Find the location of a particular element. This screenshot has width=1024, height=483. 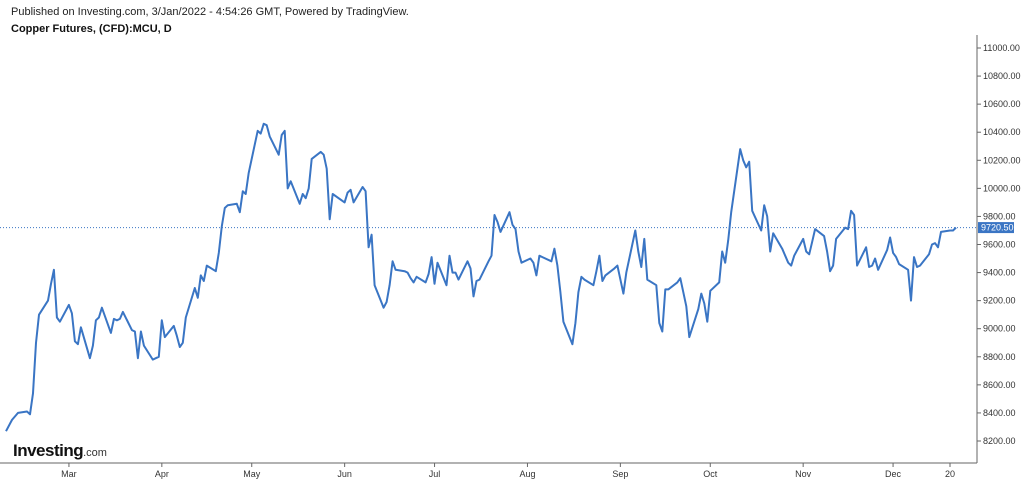

x-tick-label: Oct is located at coordinates (710, 474).